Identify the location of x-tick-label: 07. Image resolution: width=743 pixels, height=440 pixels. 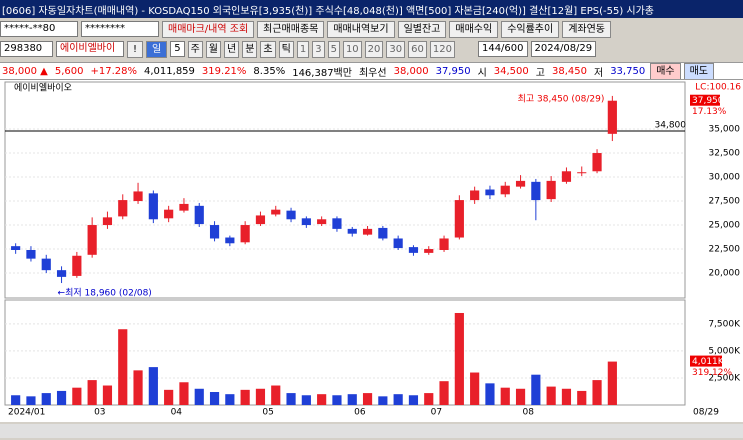
(436, 413).